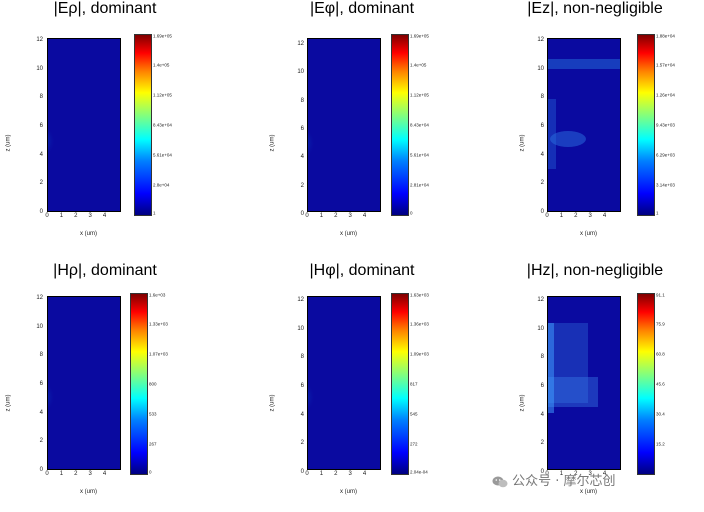 The height and width of the screenshot is (512, 704). I want to click on colorbar-label: 75.9, so click(660, 324).